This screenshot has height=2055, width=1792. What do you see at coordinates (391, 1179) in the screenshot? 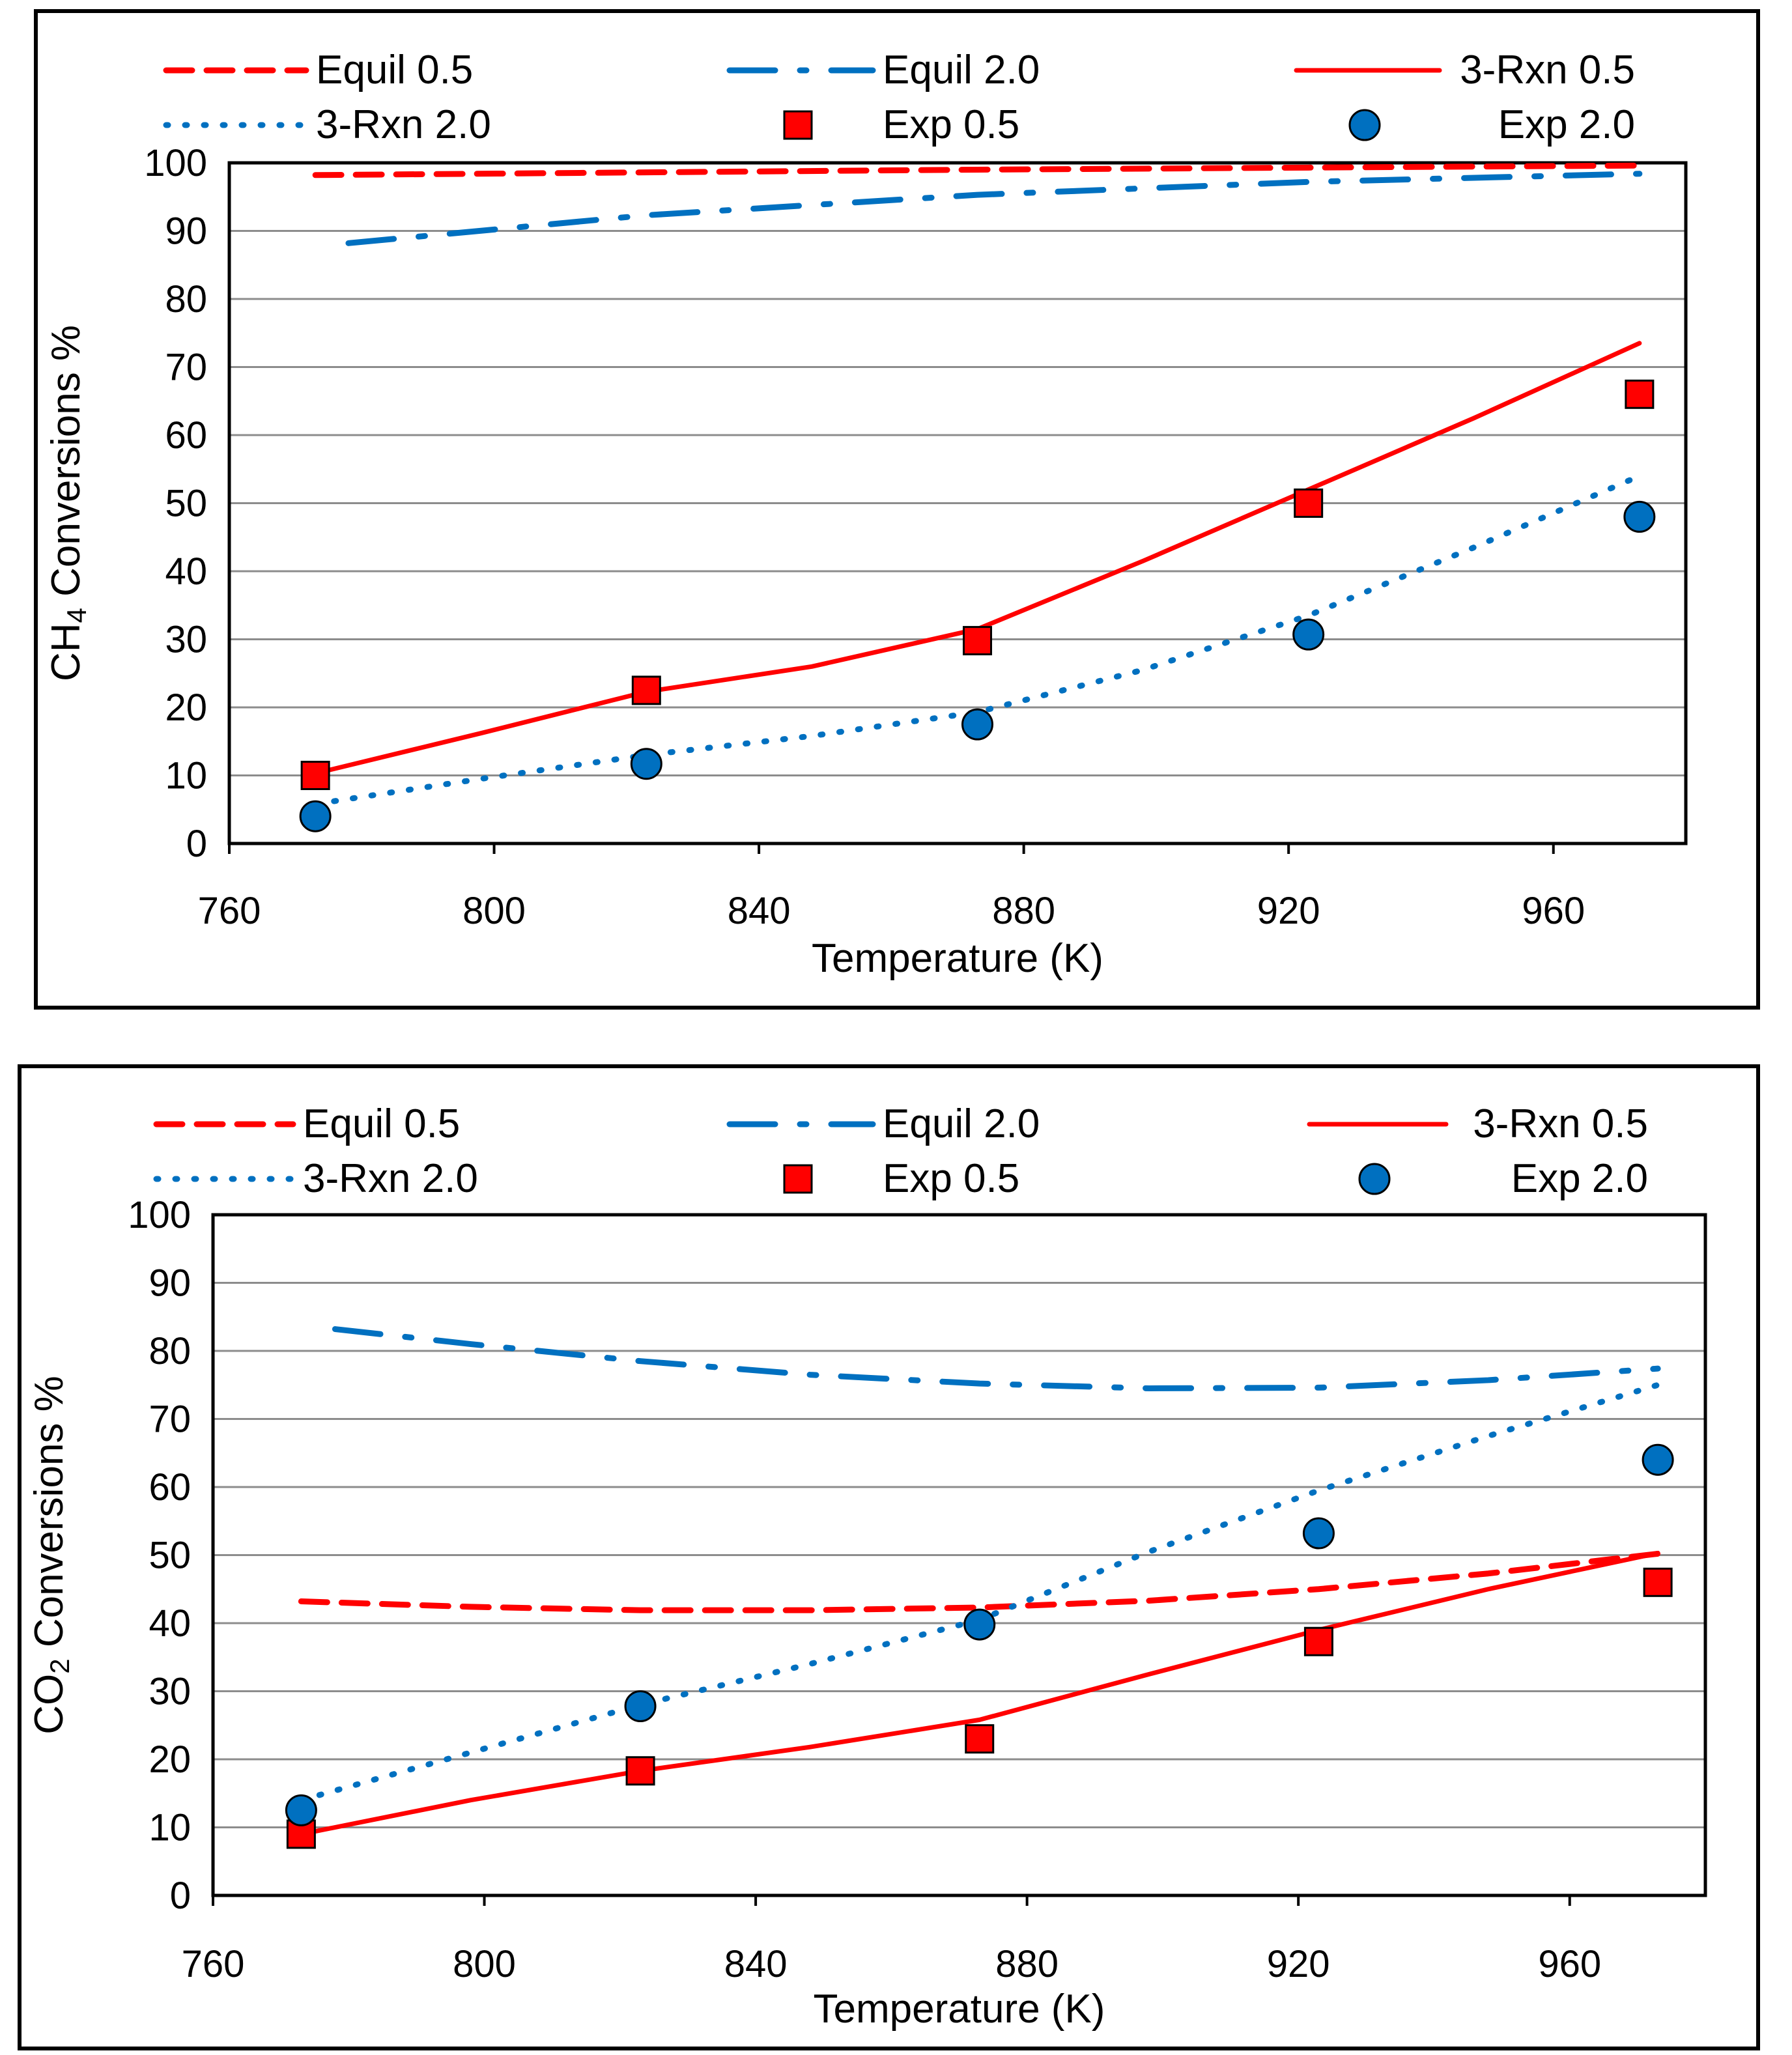
I see `legend-label-3-rxn-2-0: 3-Rxn 2.0` at bounding box center [391, 1179].